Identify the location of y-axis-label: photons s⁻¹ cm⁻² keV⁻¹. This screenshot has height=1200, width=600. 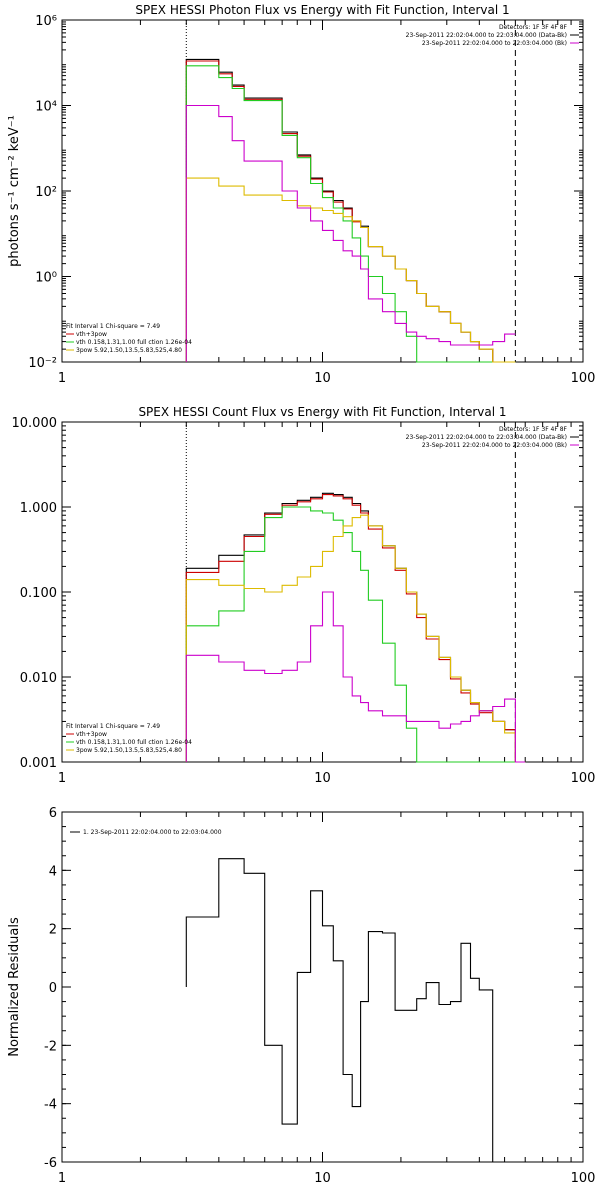
(14, 191).